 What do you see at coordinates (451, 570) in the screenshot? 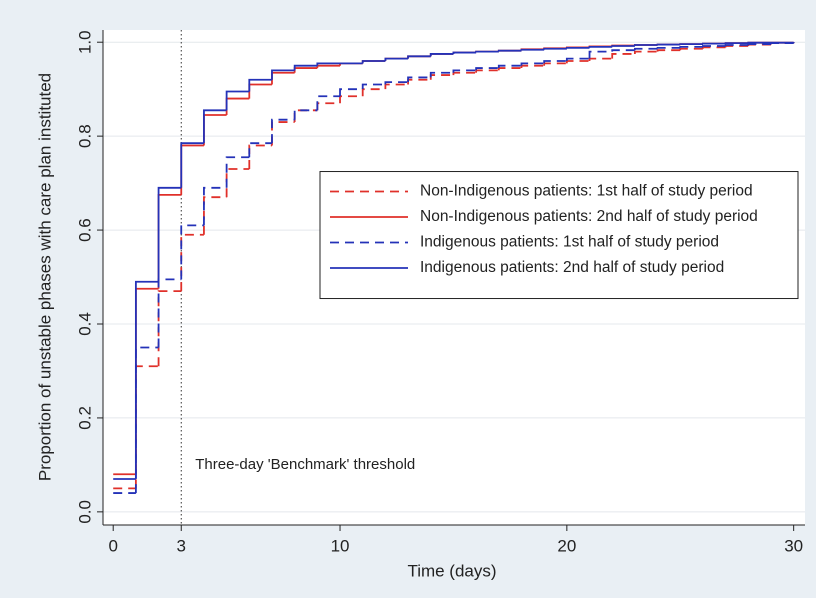
I see `x-axis-title: Time (days)` at bounding box center [451, 570].